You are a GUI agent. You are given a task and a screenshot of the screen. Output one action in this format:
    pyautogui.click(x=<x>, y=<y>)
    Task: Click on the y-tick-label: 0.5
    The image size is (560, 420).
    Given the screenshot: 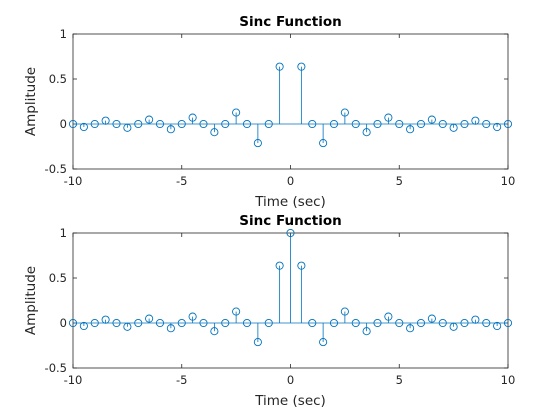 What is the action you would take?
    pyautogui.click(x=58, y=79)
    